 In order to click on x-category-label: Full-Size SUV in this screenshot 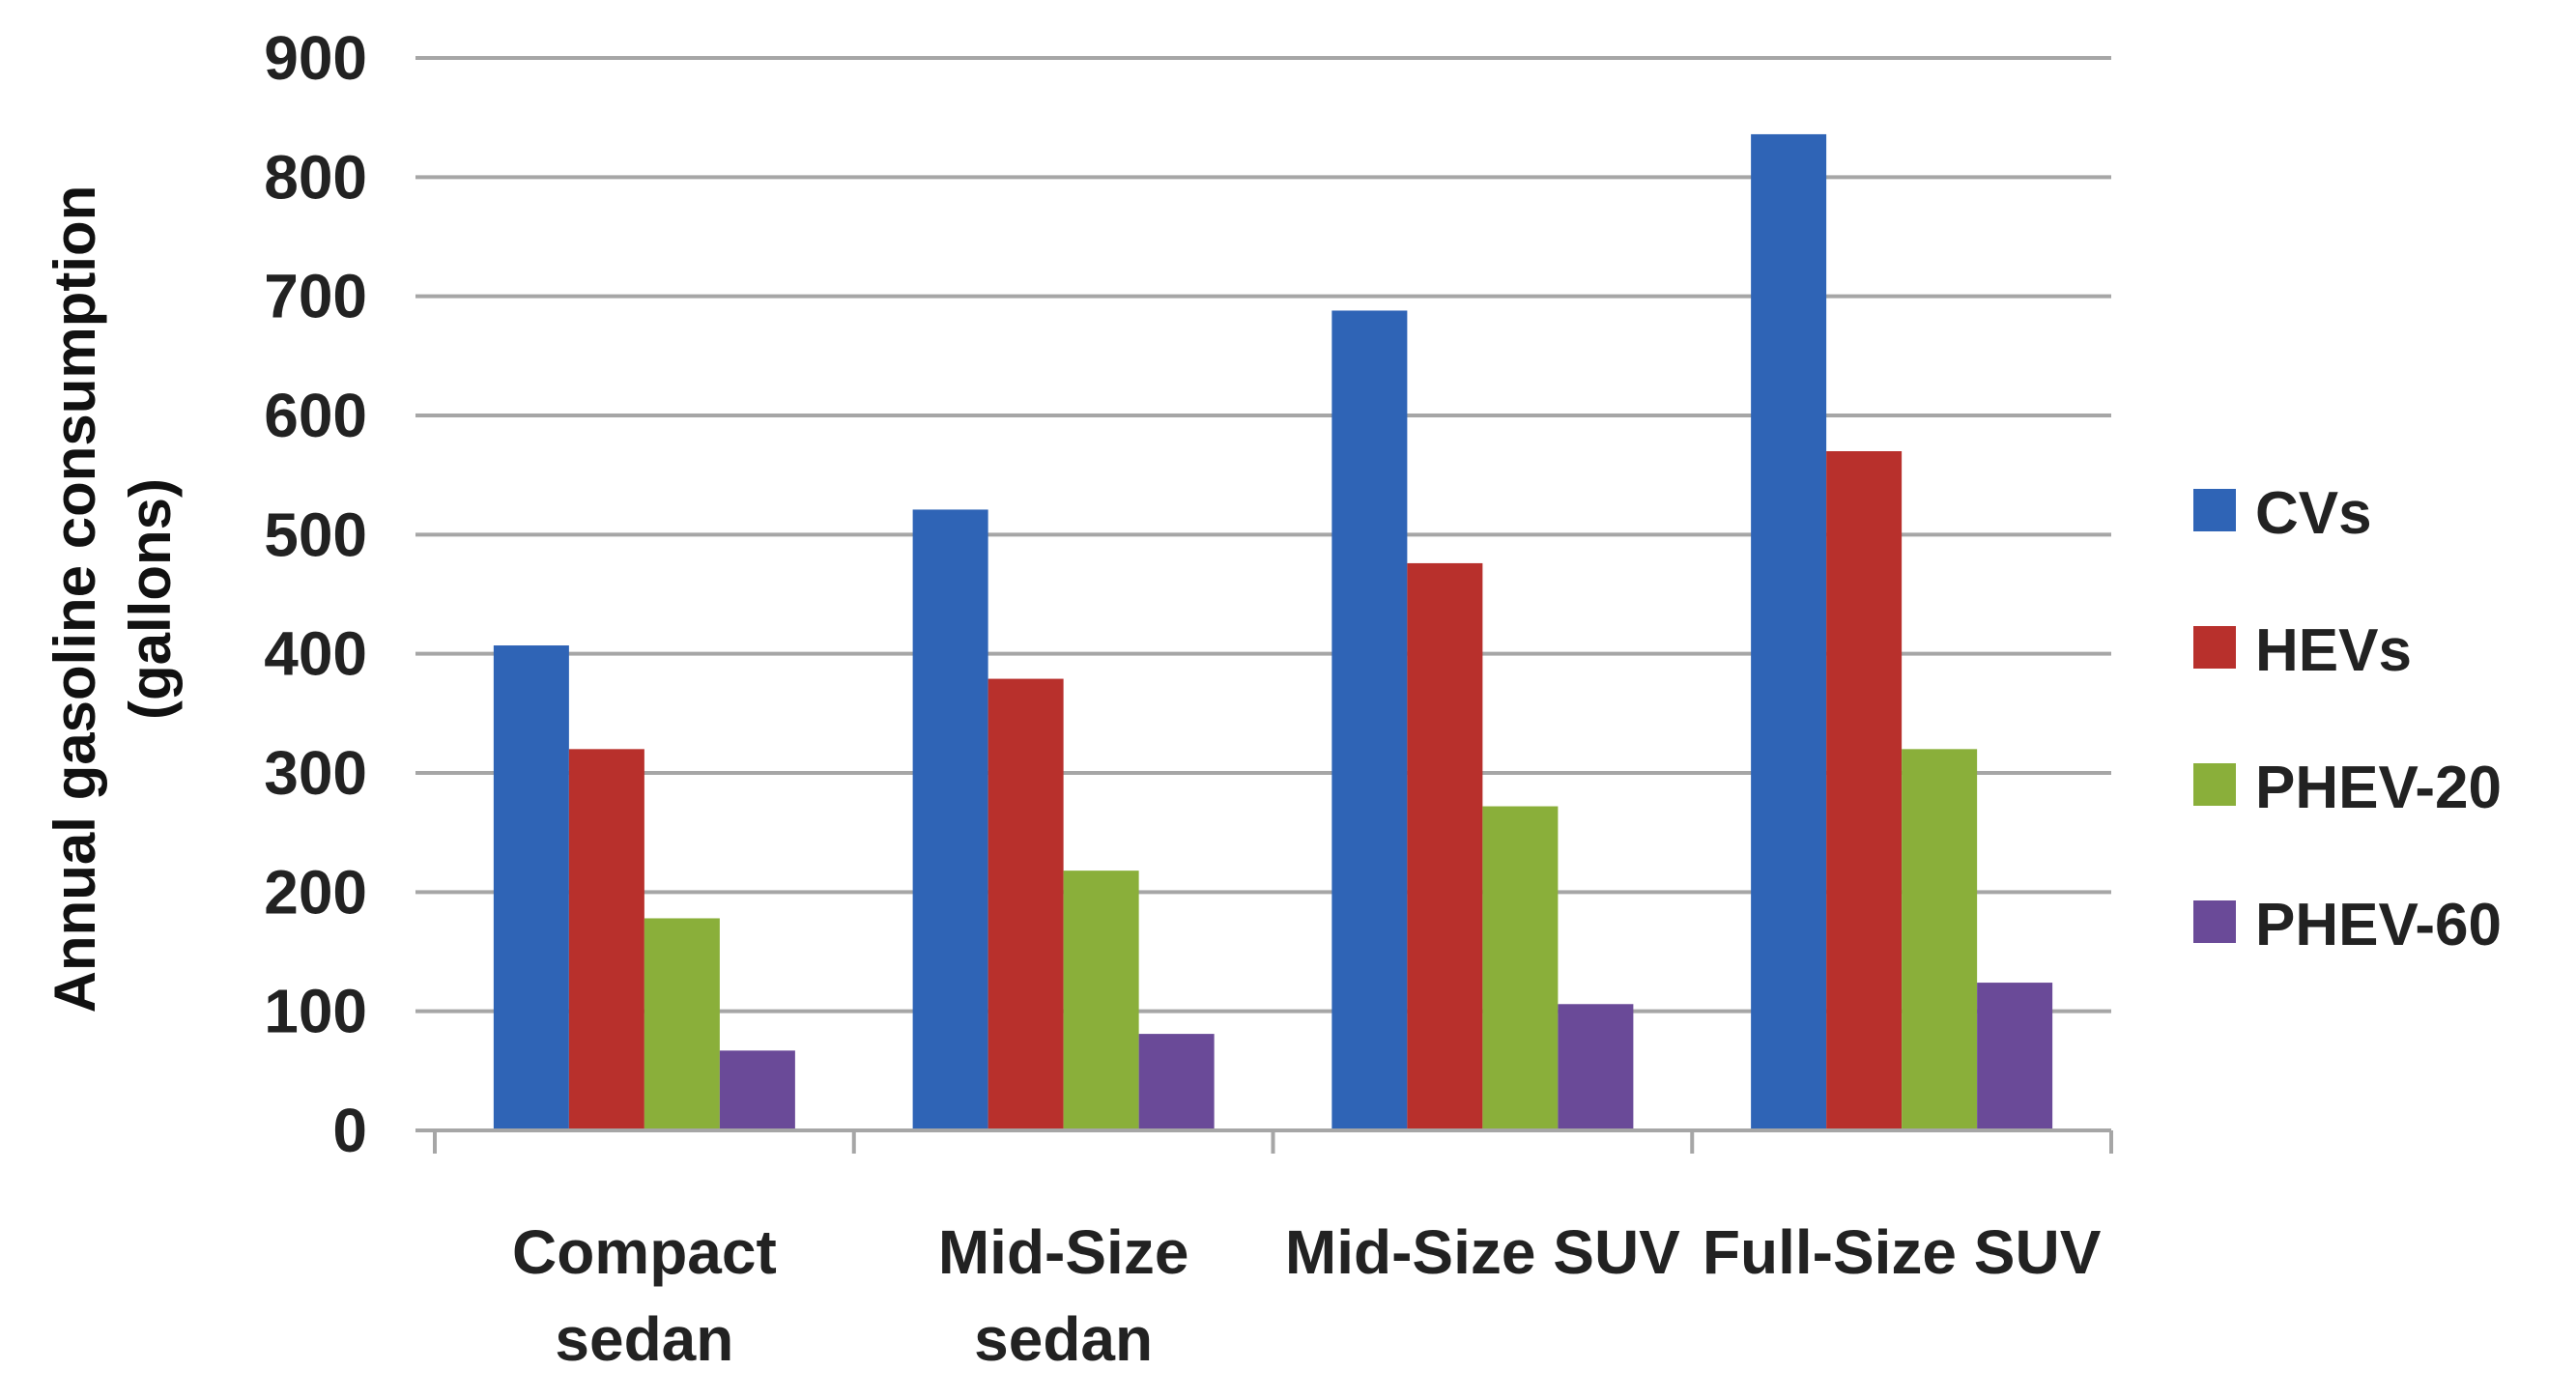, I will do `click(1903, 1252)`.